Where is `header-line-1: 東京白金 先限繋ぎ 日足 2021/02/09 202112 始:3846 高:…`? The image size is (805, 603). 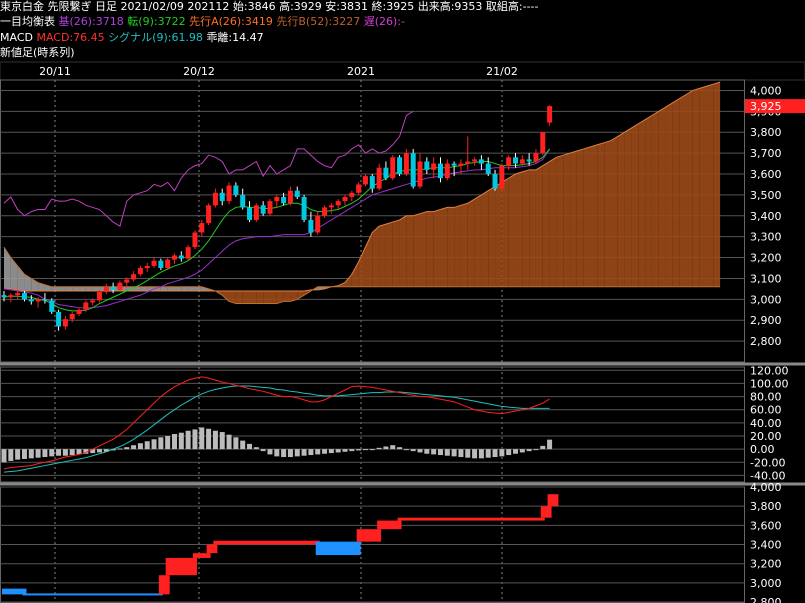
header-line-1: 東京白金 先限繋ぎ 日足 2021/02/09 202112 始:3846 高:… is located at coordinates (269, 6).